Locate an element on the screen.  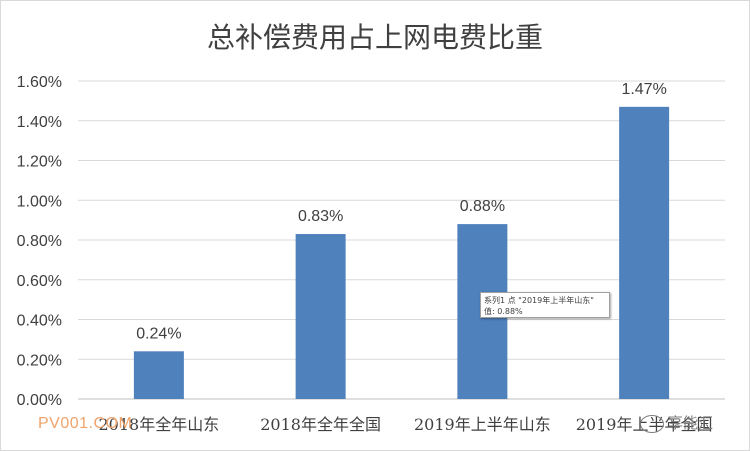
data-label: 0.88% is located at coordinates (482, 206).